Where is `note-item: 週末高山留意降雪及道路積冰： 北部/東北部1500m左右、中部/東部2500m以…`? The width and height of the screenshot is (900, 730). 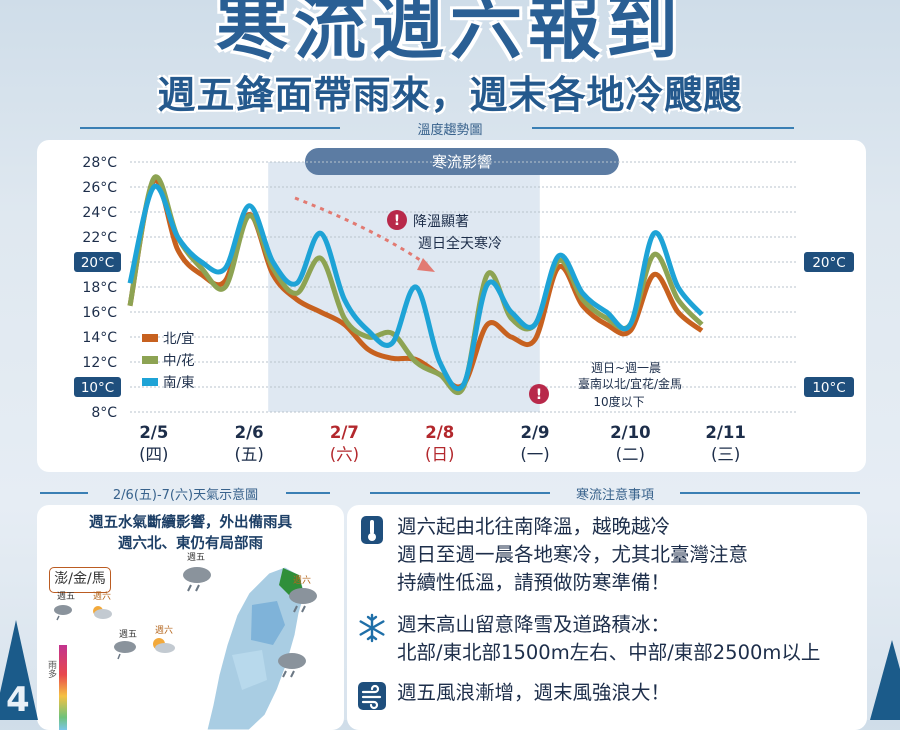
note-item: 週末高山留意降雪及道路積冰： 北部/東北部1500m左右、中部/東部2500m以… is located at coordinates (588, 639).